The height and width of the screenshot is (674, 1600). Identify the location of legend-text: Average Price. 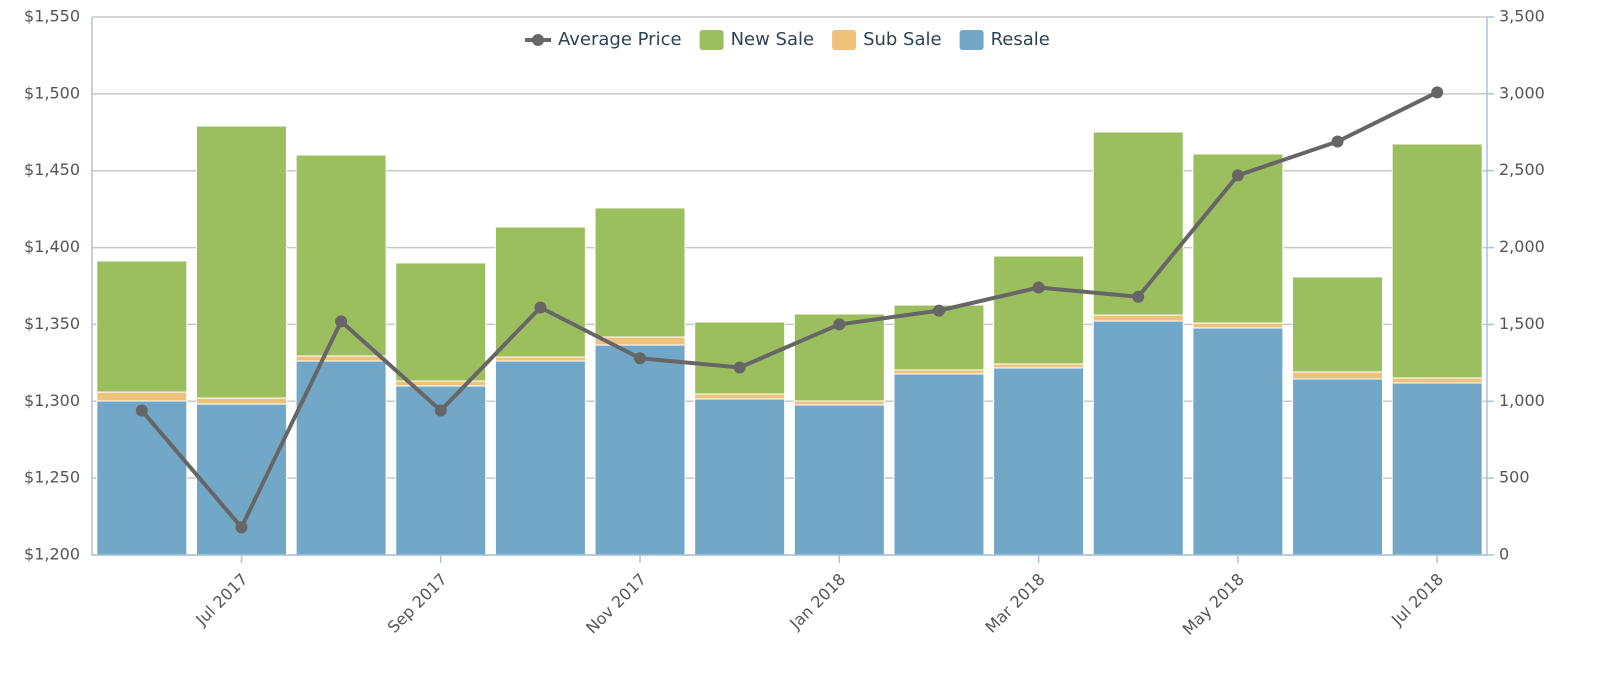
(620, 39).